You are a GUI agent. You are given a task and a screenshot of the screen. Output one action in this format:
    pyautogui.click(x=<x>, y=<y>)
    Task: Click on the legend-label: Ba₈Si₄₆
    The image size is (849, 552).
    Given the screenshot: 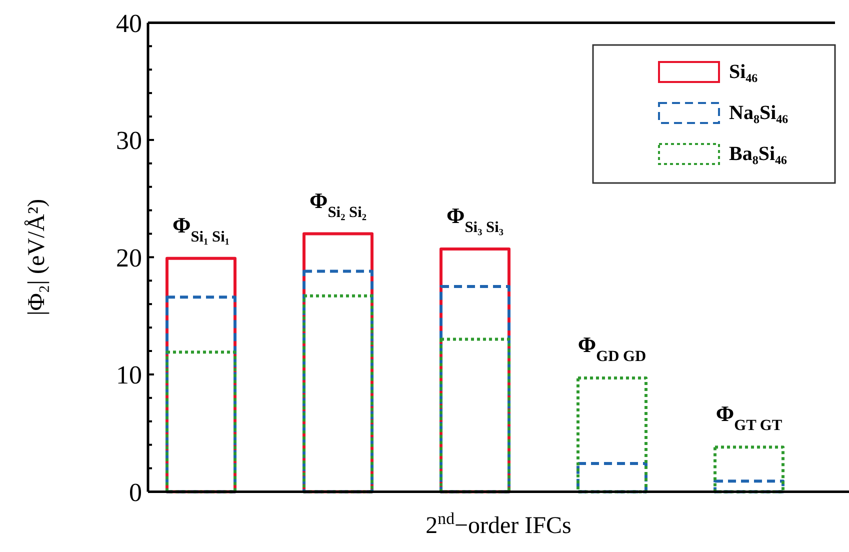 What is the action you would take?
    pyautogui.click(x=758, y=154)
    